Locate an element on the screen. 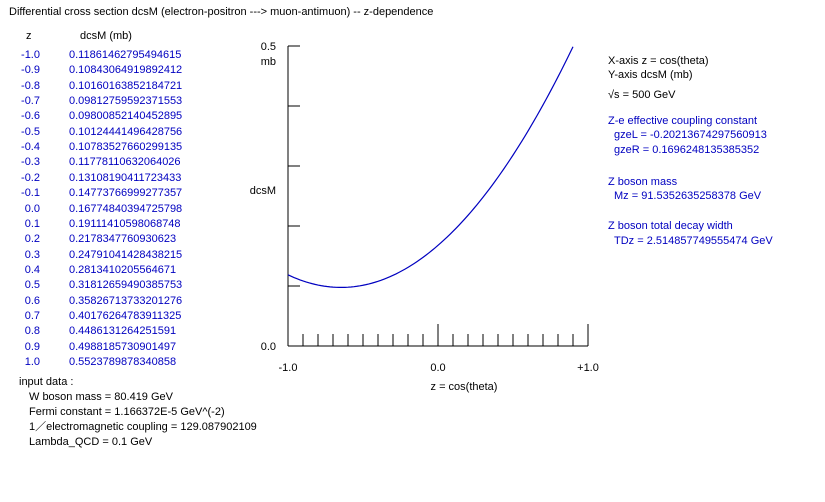  table-cell-value: 0.4486131264251591 is located at coordinates (123, 331).